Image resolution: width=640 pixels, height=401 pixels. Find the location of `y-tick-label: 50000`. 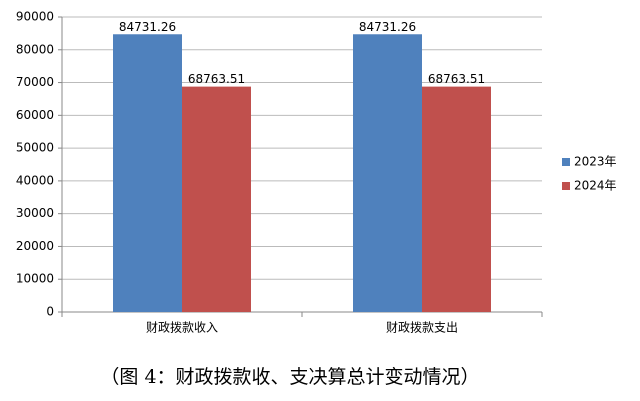

y-tick-label: 50000 is located at coordinates (35, 148).